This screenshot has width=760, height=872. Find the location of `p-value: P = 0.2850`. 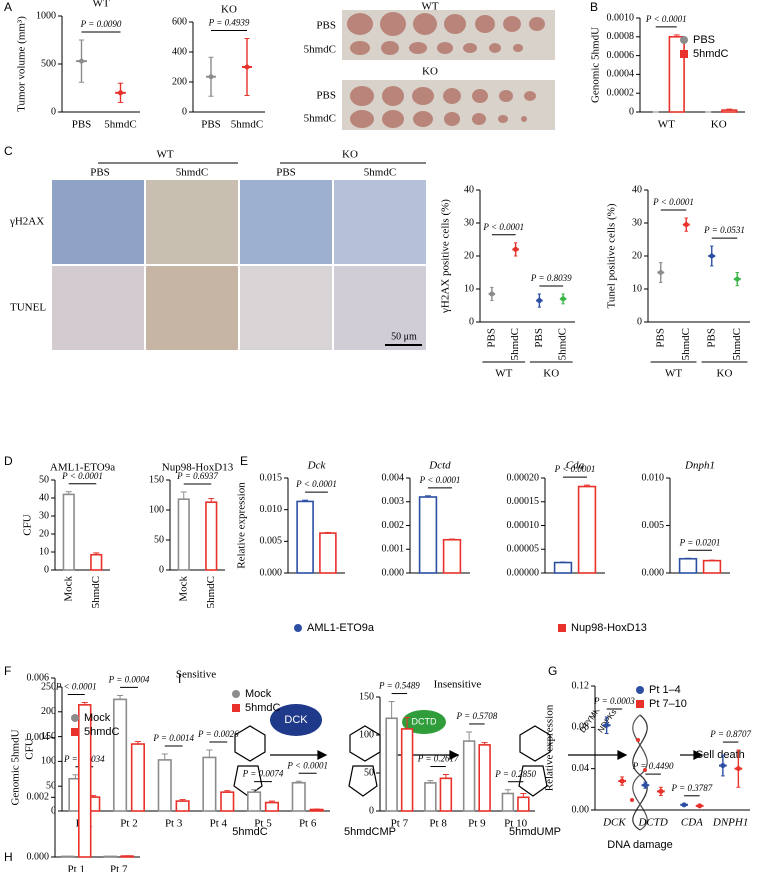

p-value: P = 0.2850 is located at coordinates (515, 774).